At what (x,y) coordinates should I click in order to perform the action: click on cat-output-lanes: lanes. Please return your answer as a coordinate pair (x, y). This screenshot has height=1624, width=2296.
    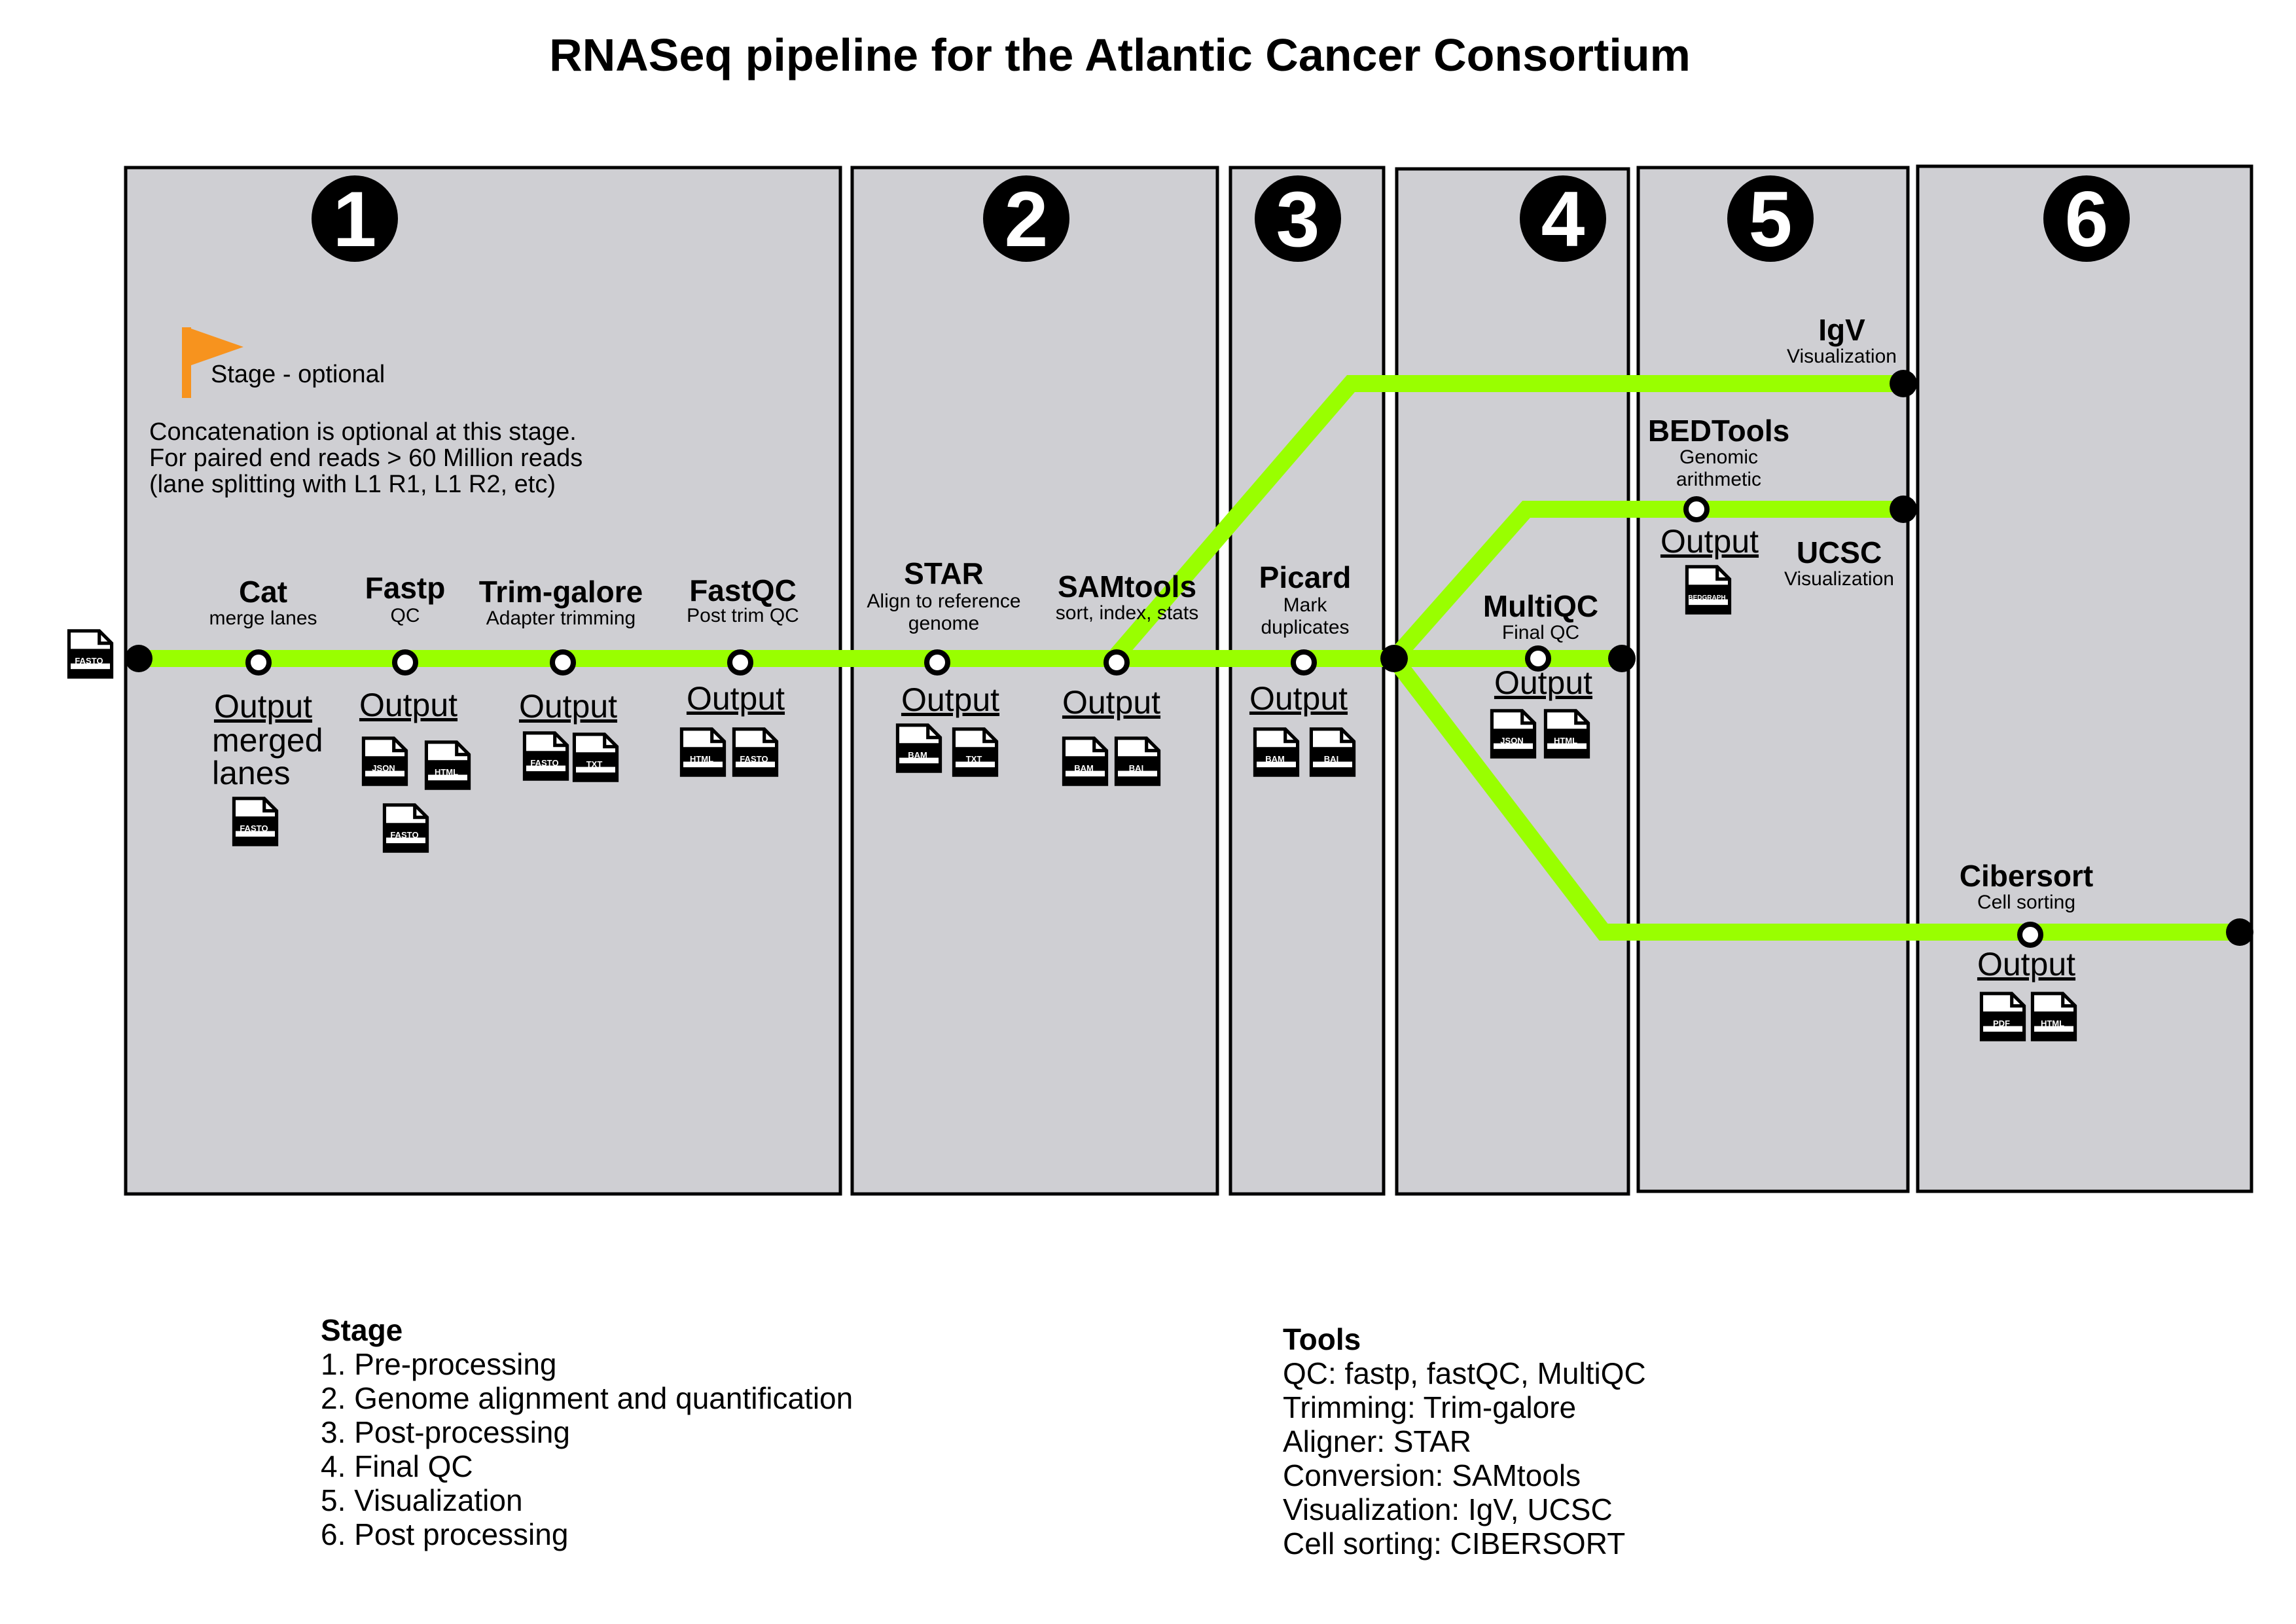
    Looking at the image, I should click on (251, 773).